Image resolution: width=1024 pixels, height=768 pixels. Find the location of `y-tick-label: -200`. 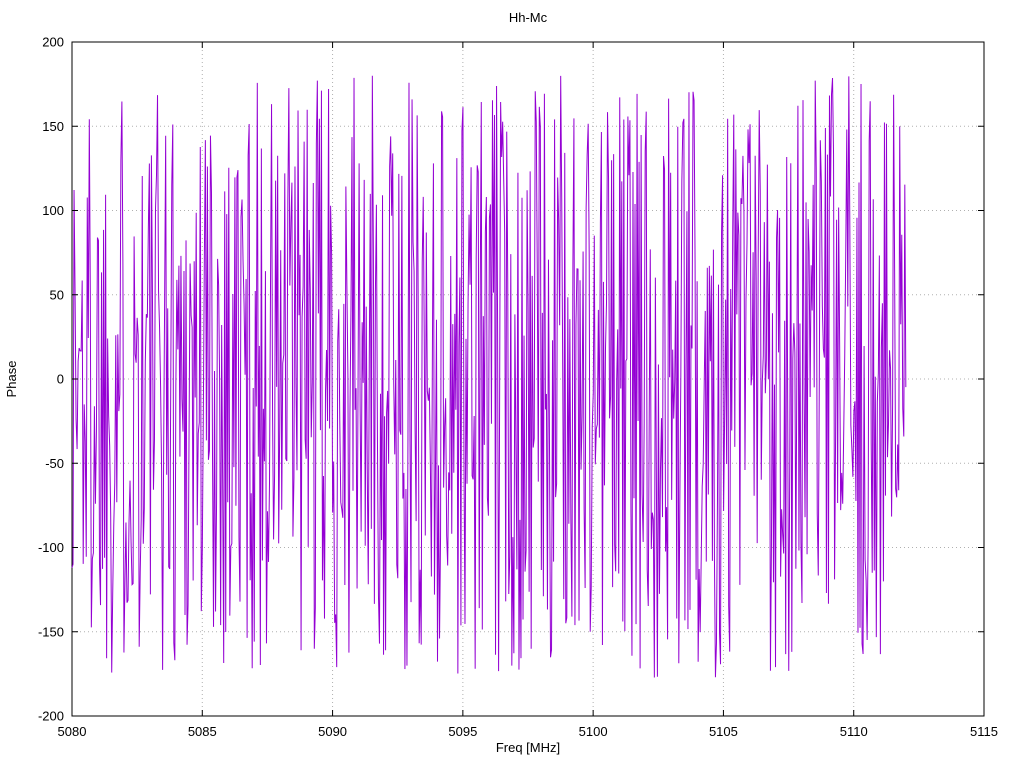

y-tick-label: -200 is located at coordinates (51, 716).